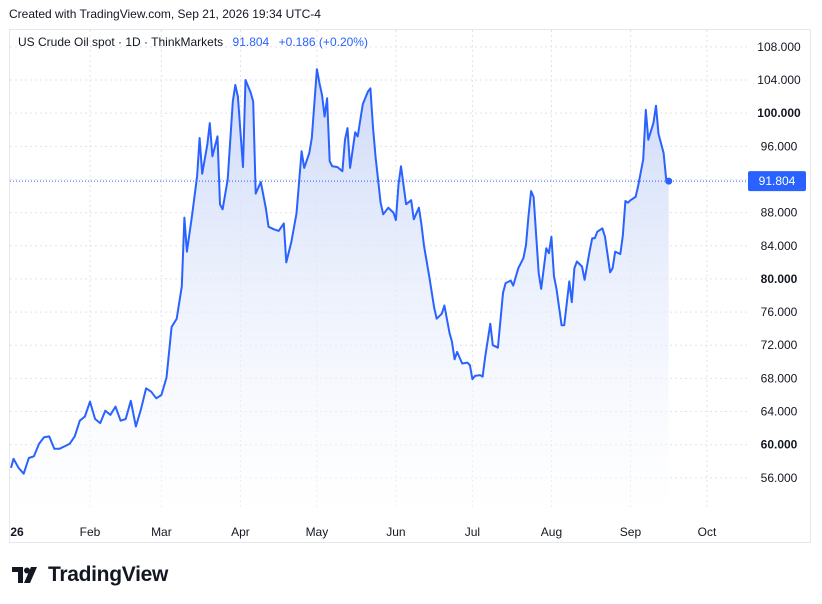 Image resolution: width=822 pixels, height=604 pixels. What do you see at coordinates (24, 575) in the screenshot?
I see `tradingview-logo-icon` at bounding box center [24, 575].